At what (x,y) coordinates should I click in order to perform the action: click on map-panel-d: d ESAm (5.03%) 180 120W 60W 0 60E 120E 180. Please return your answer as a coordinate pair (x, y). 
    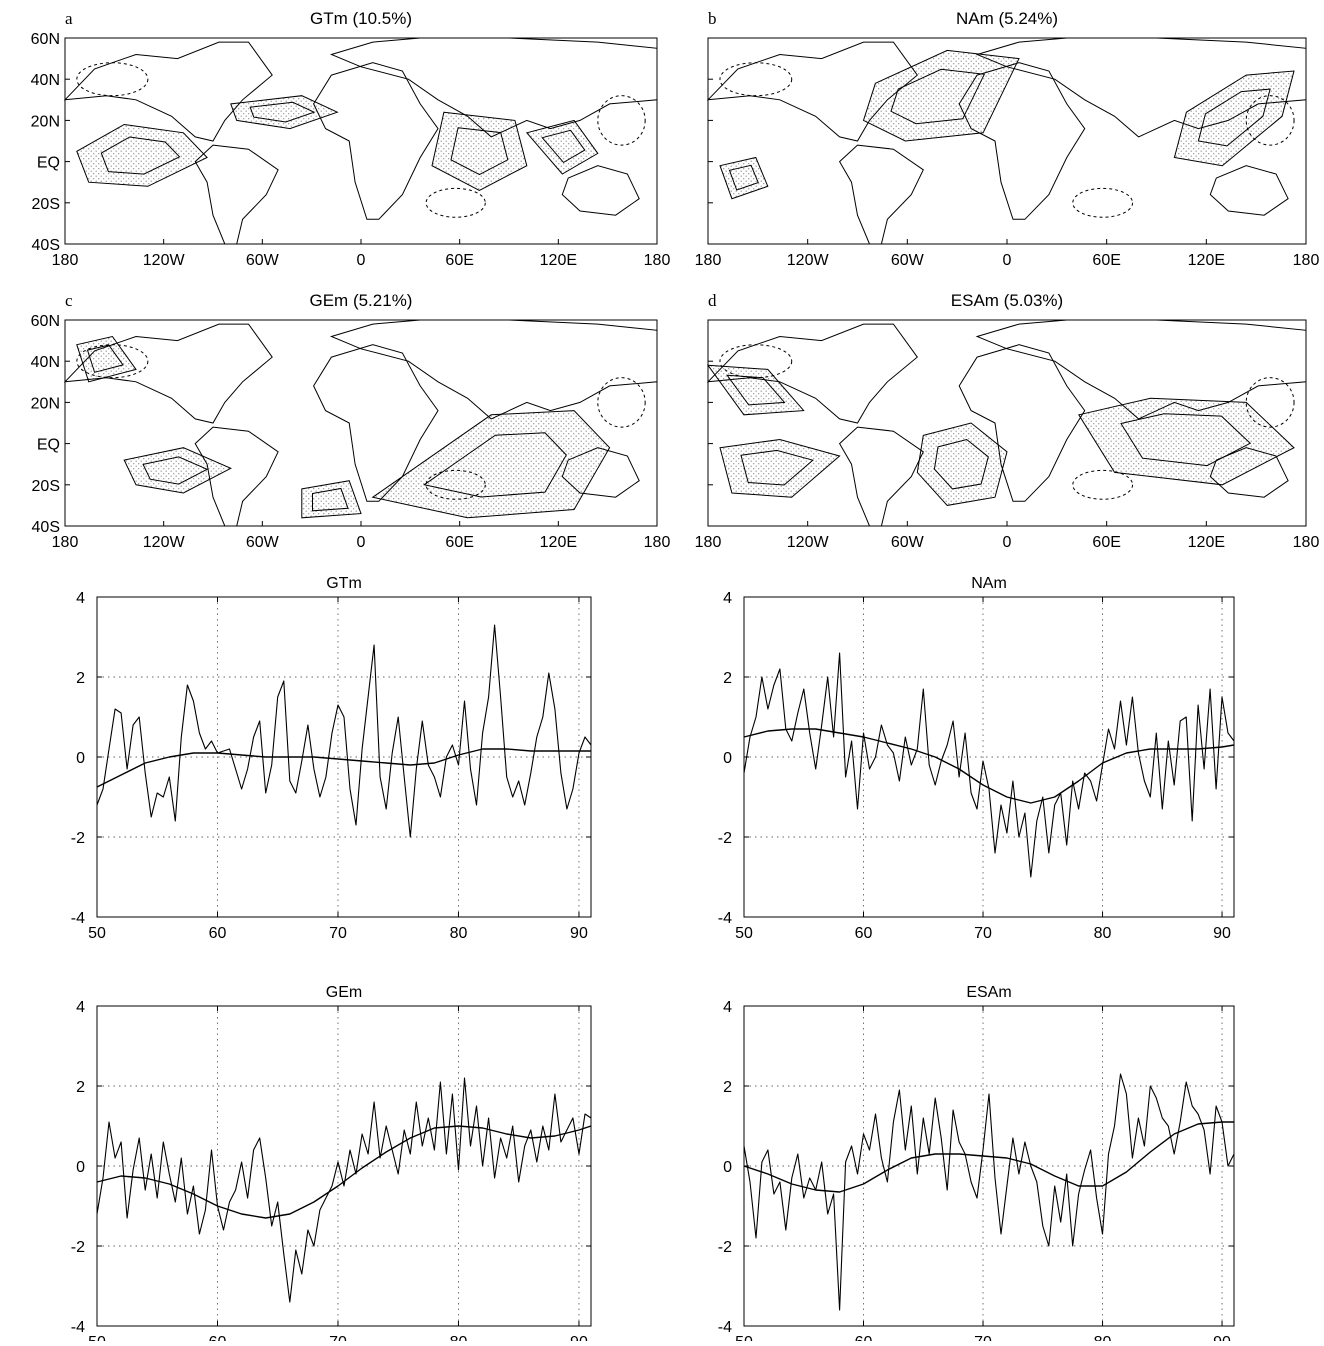
    Looking at the image, I should click on (1007, 421).